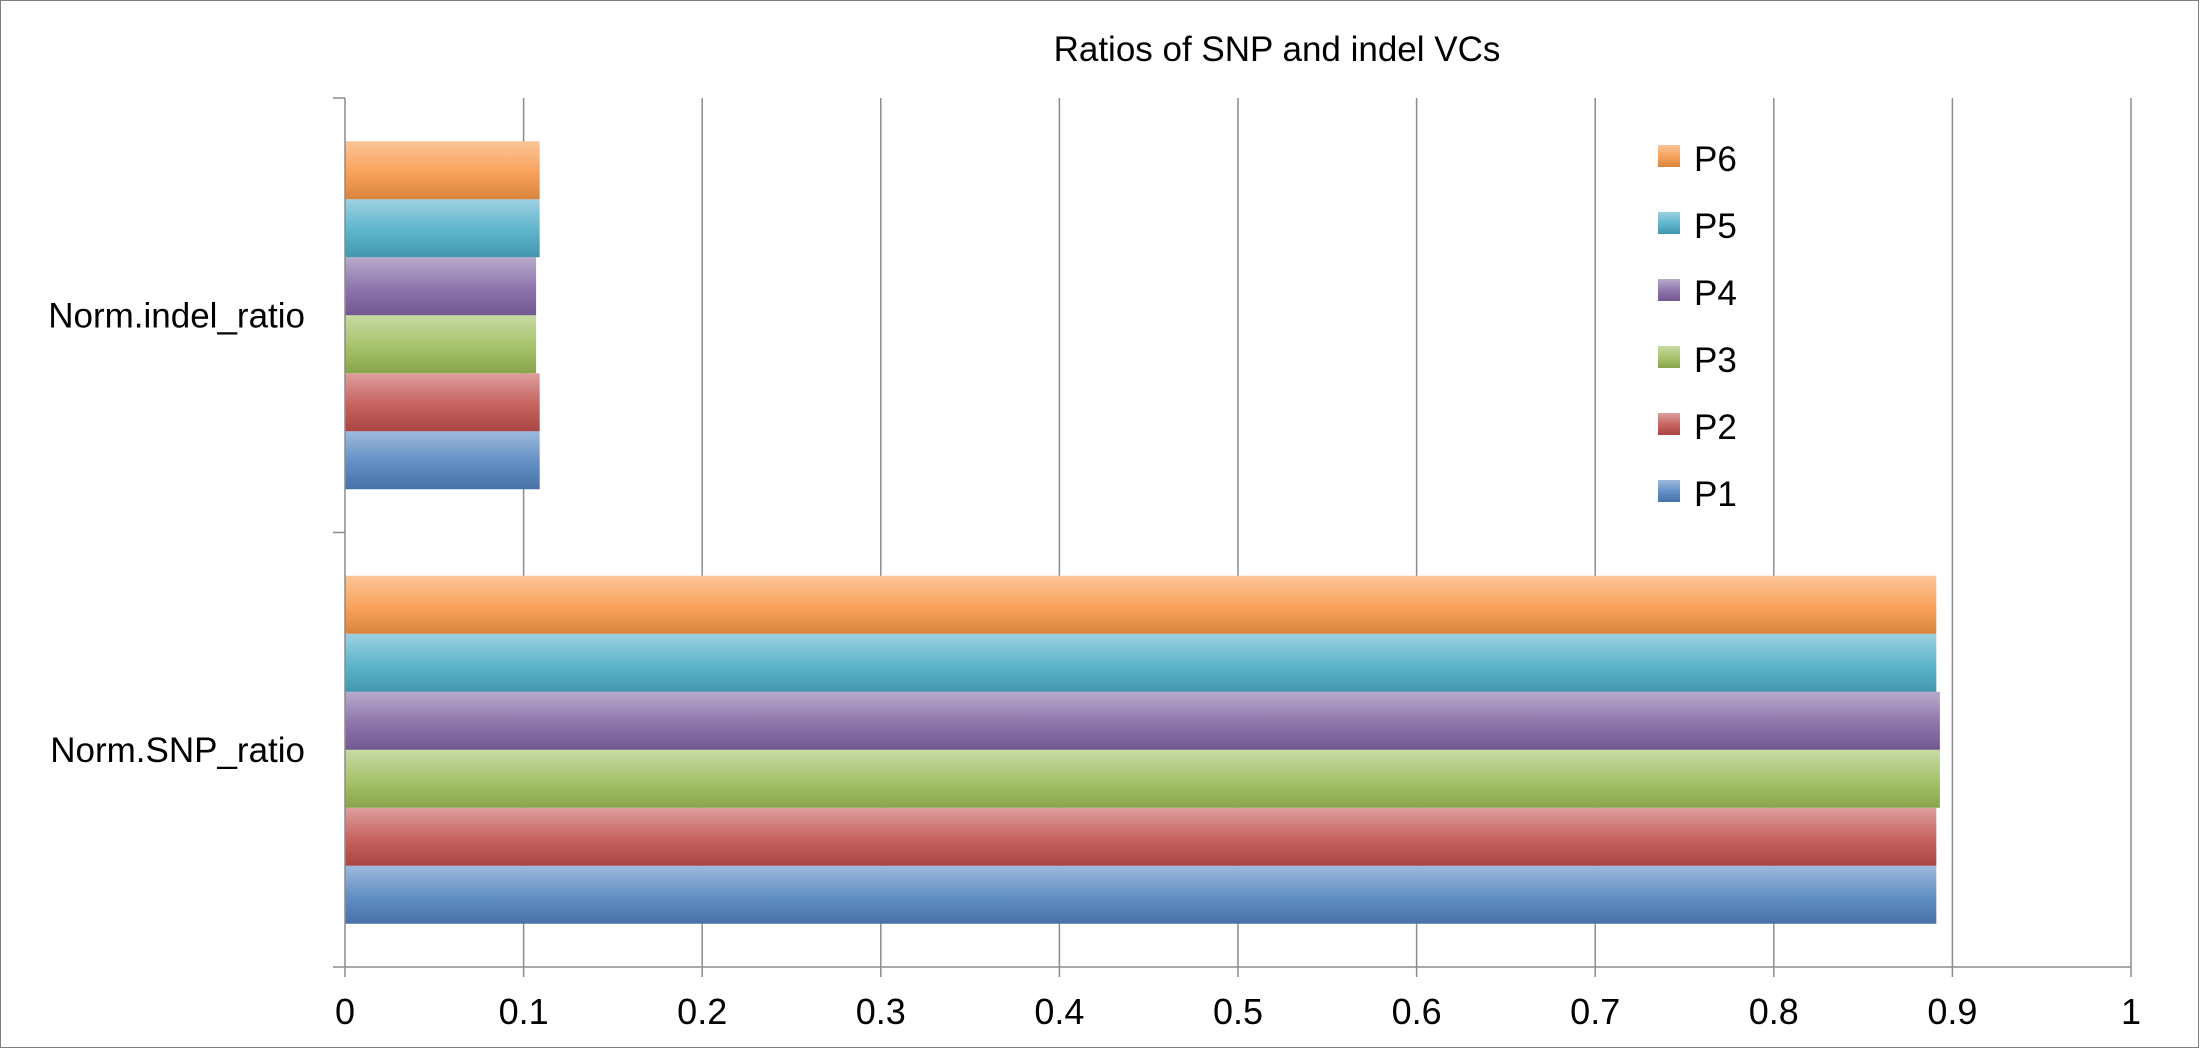  What do you see at coordinates (881, 1011) in the screenshot?
I see `x-tick-label: 0.3` at bounding box center [881, 1011].